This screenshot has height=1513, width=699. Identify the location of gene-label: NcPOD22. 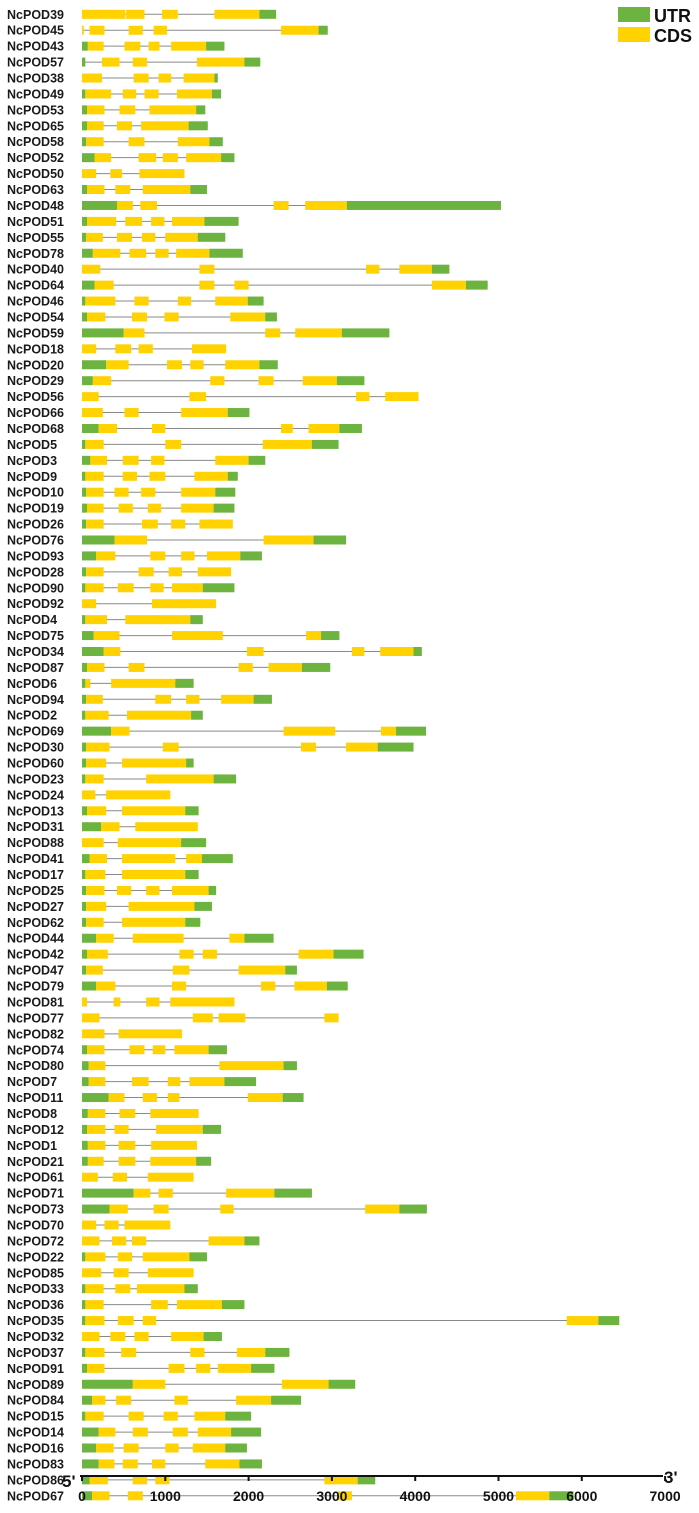
(35, 1257).